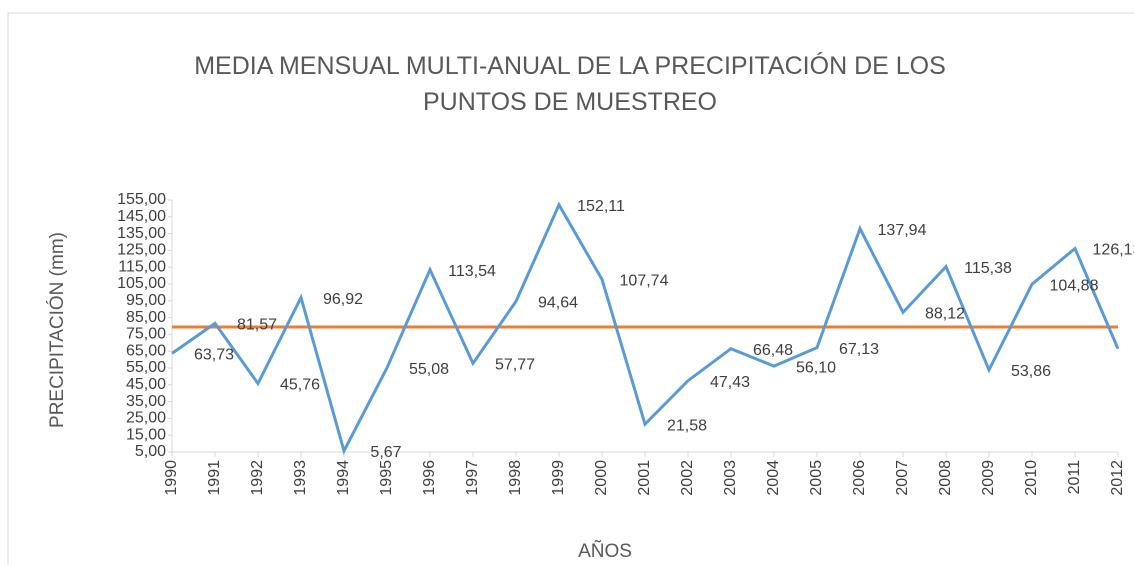  What do you see at coordinates (146, 300) in the screenshot?
I see `y-tick-label: 95,00` at bounding box center [146, 300].